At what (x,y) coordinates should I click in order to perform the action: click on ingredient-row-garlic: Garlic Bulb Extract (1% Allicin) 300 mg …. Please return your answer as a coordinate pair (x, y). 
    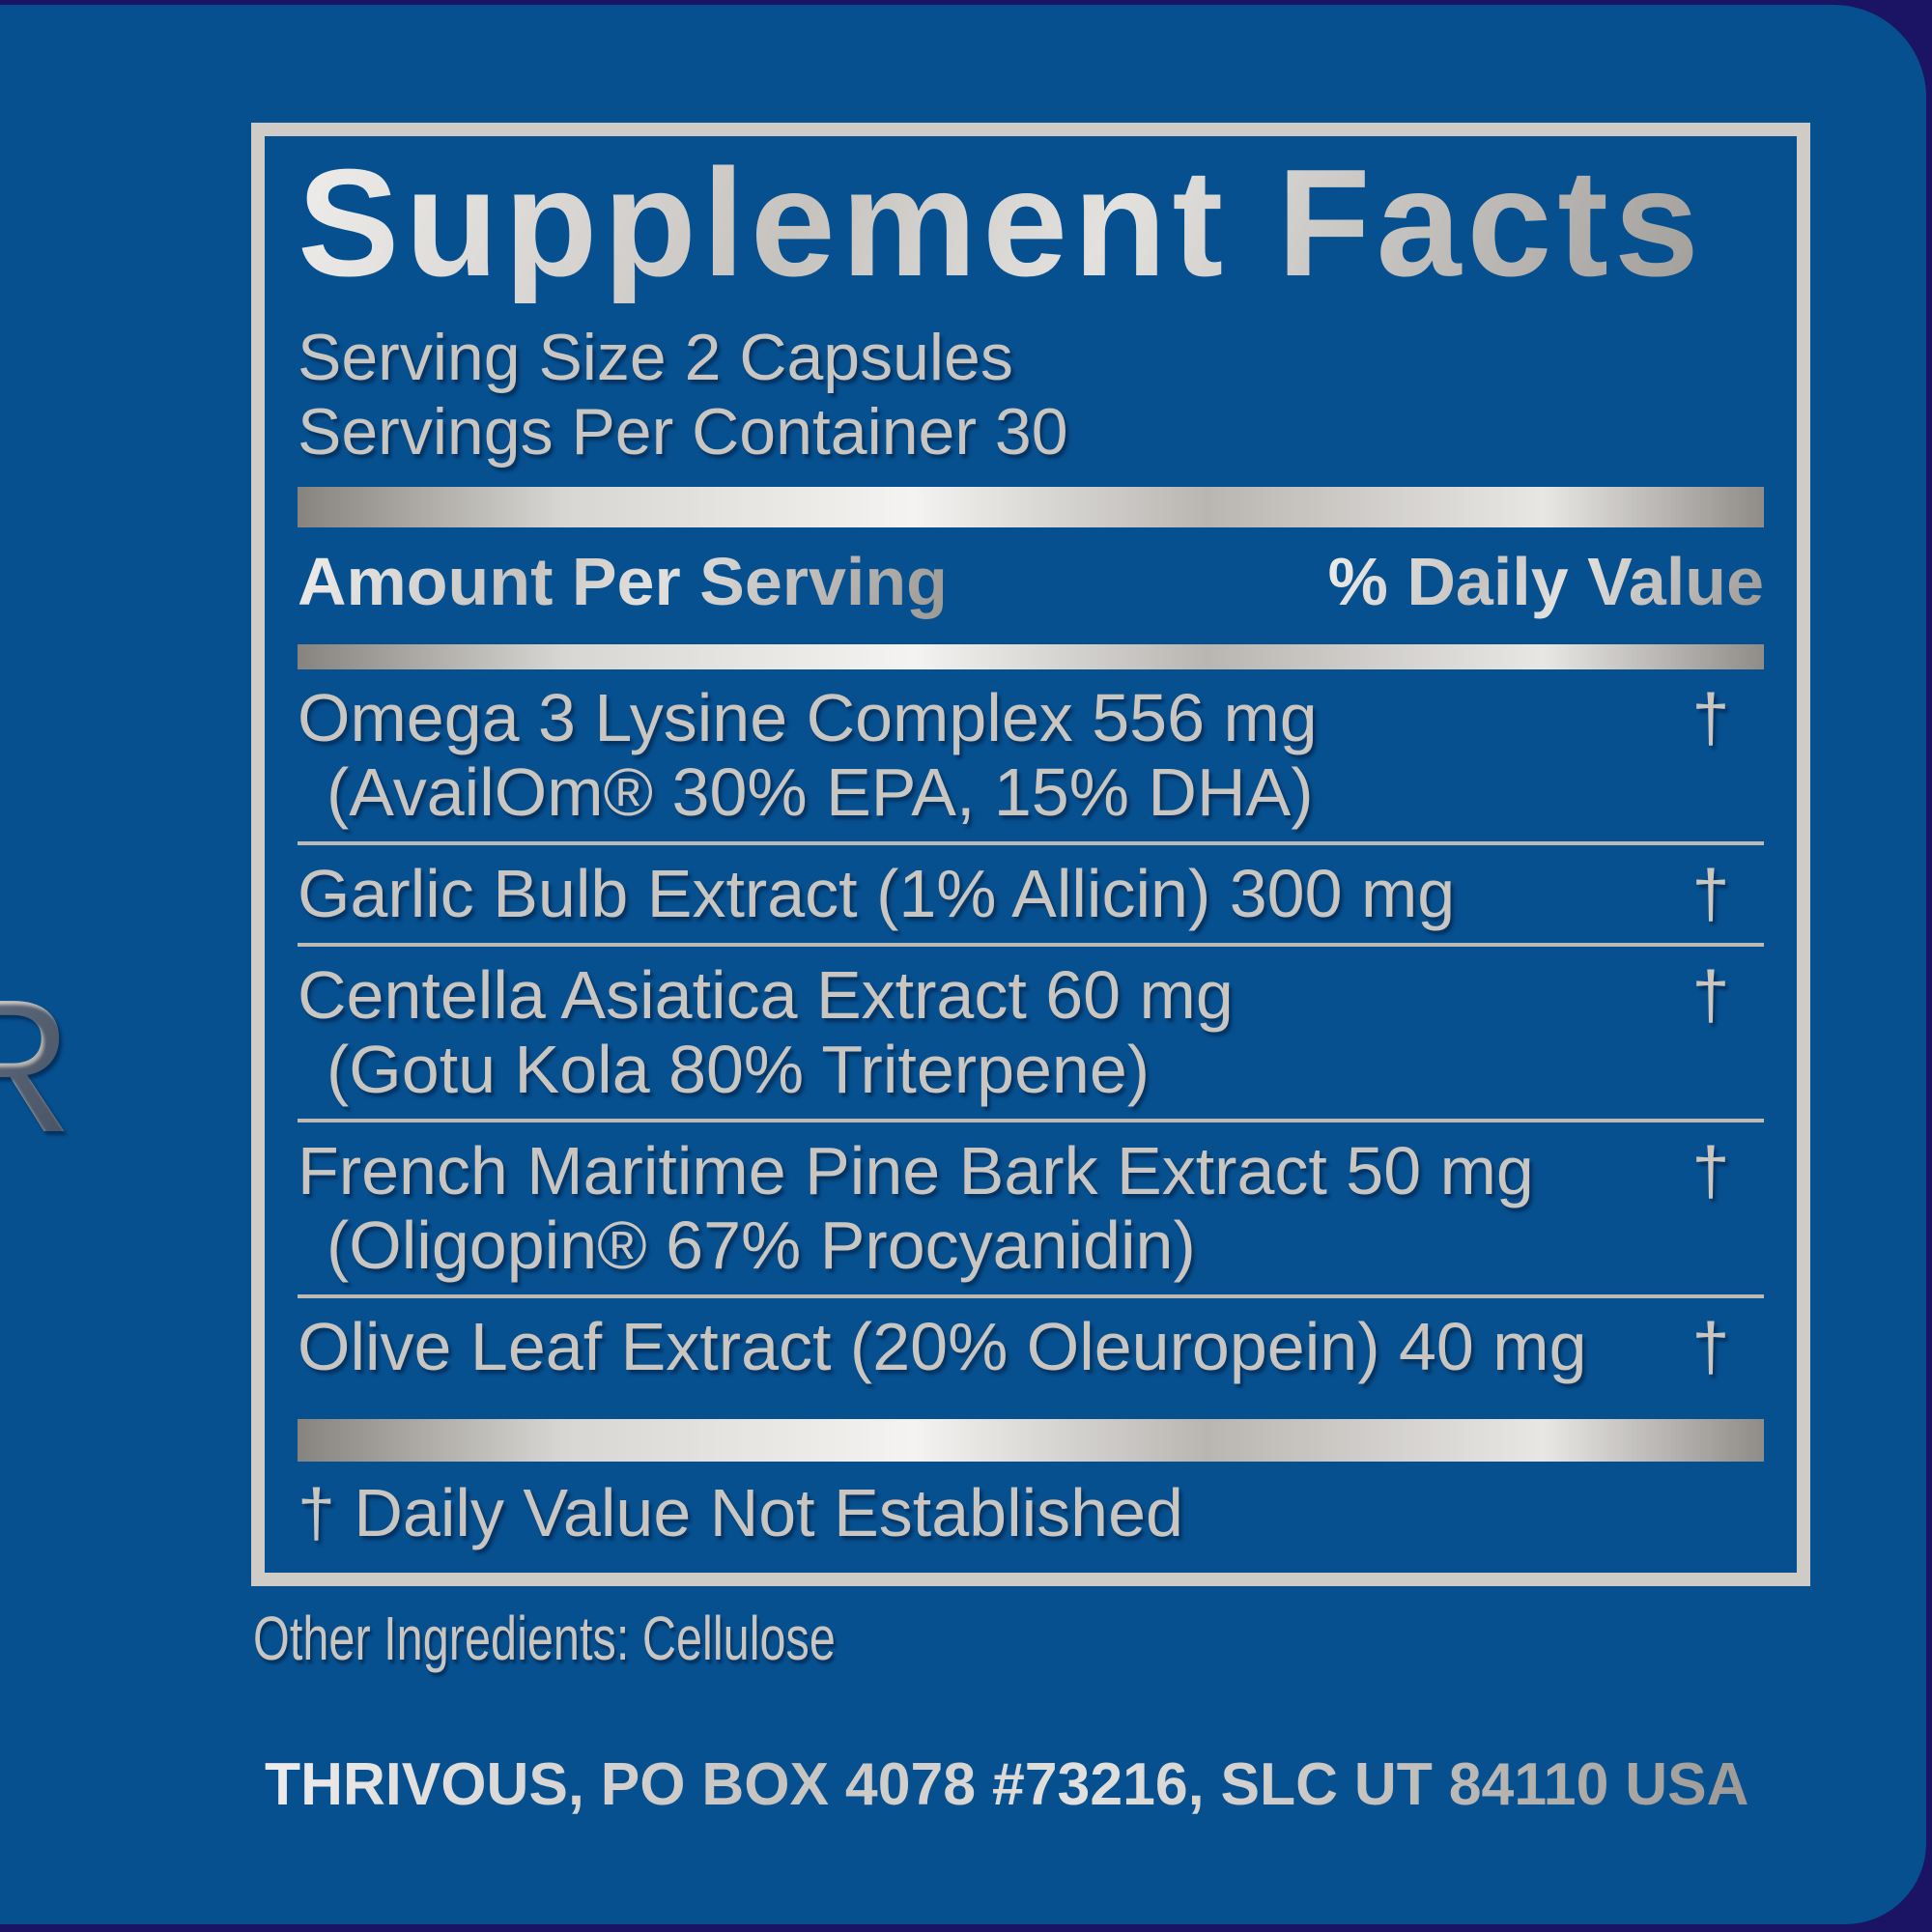
    Looking at the image, I should click on (1031, 896).